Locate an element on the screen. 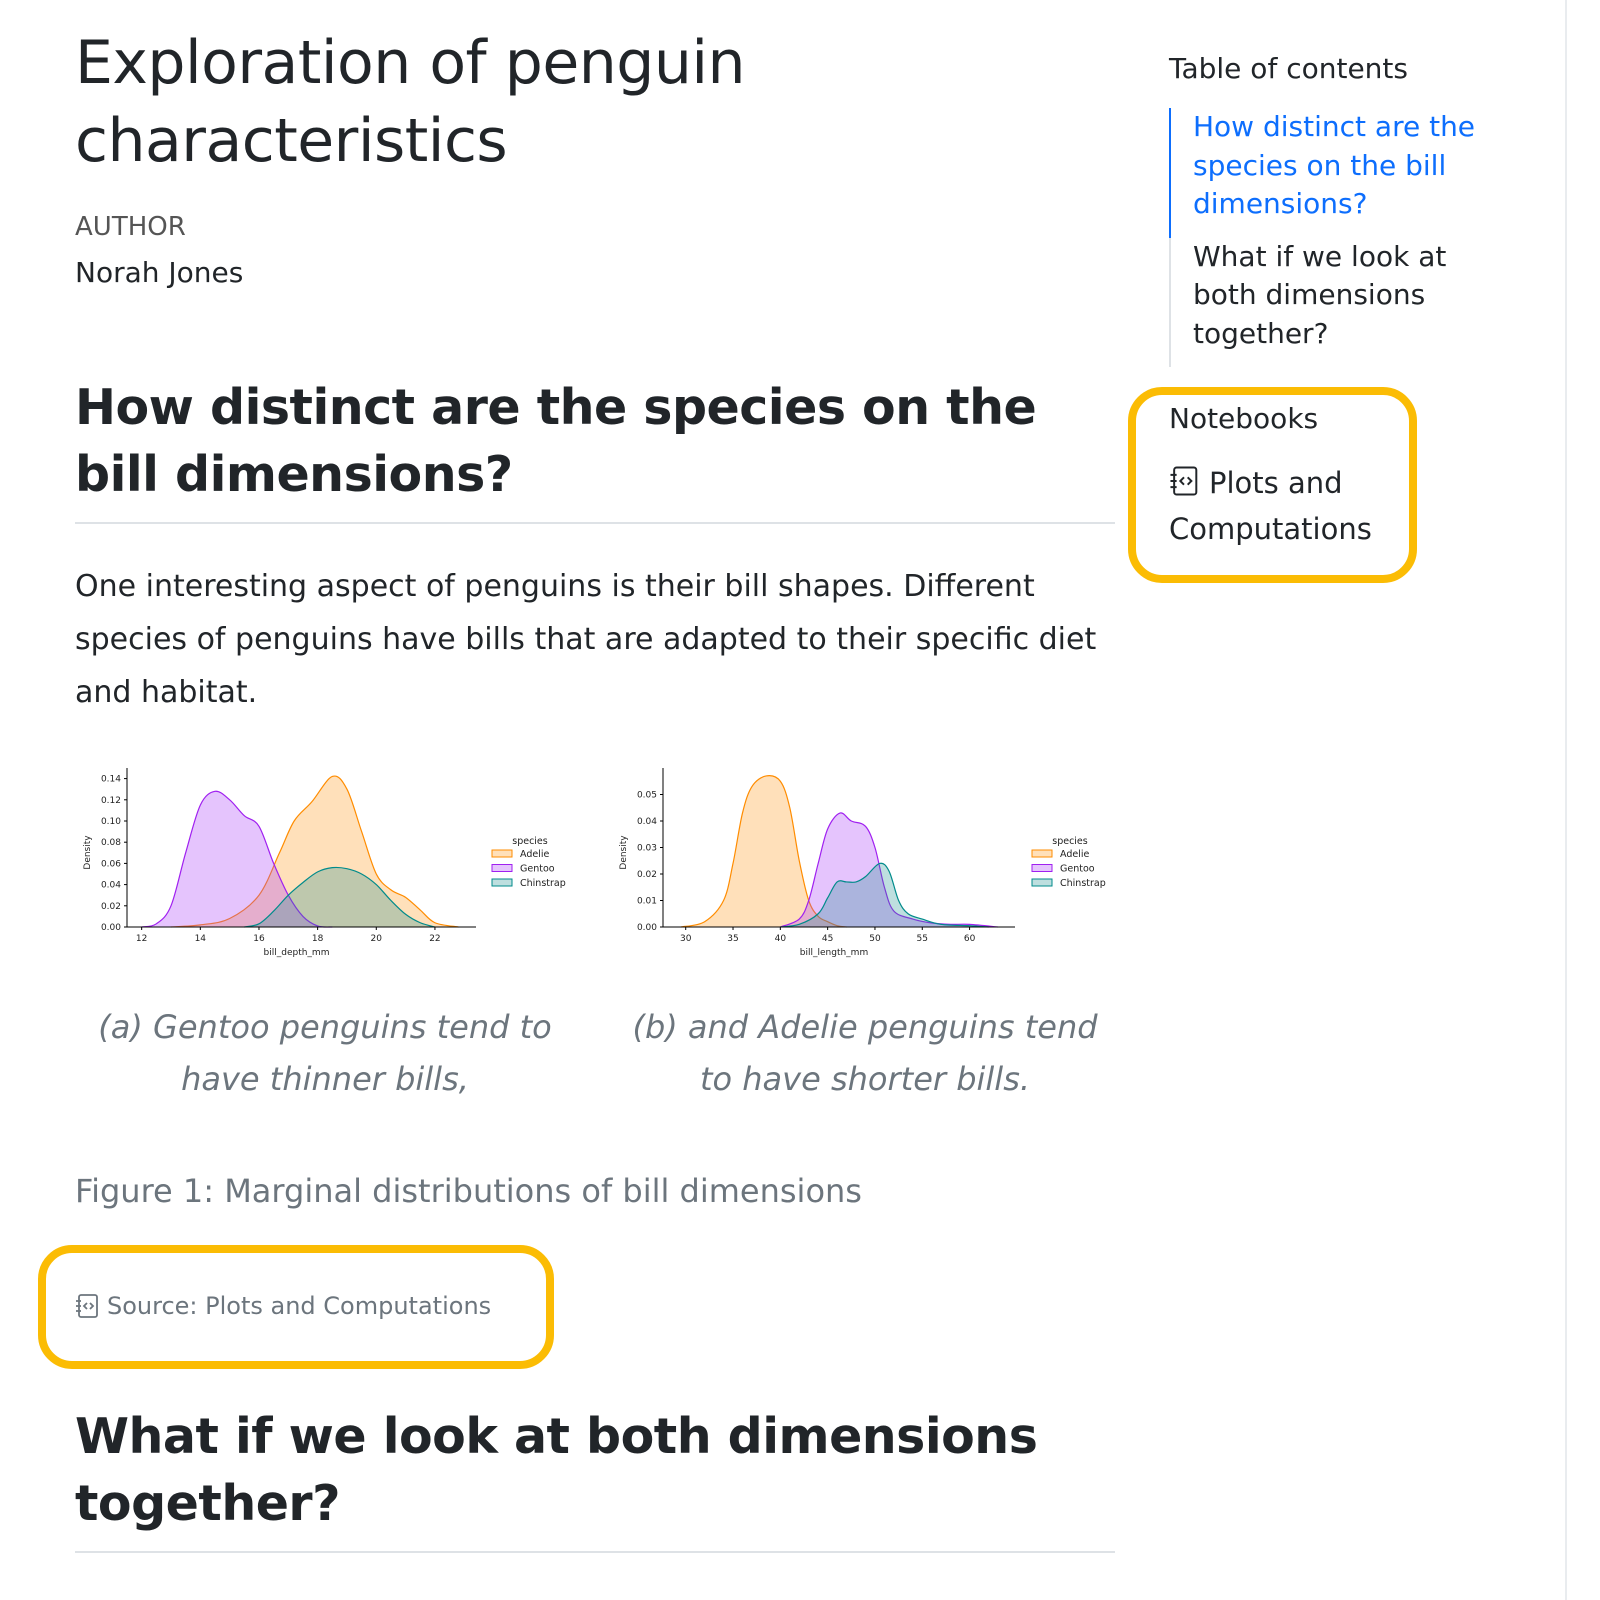 The image size is (1600, 1600). notebook-link-plots: Plots and Computations is located at coordinates (1284, 506).